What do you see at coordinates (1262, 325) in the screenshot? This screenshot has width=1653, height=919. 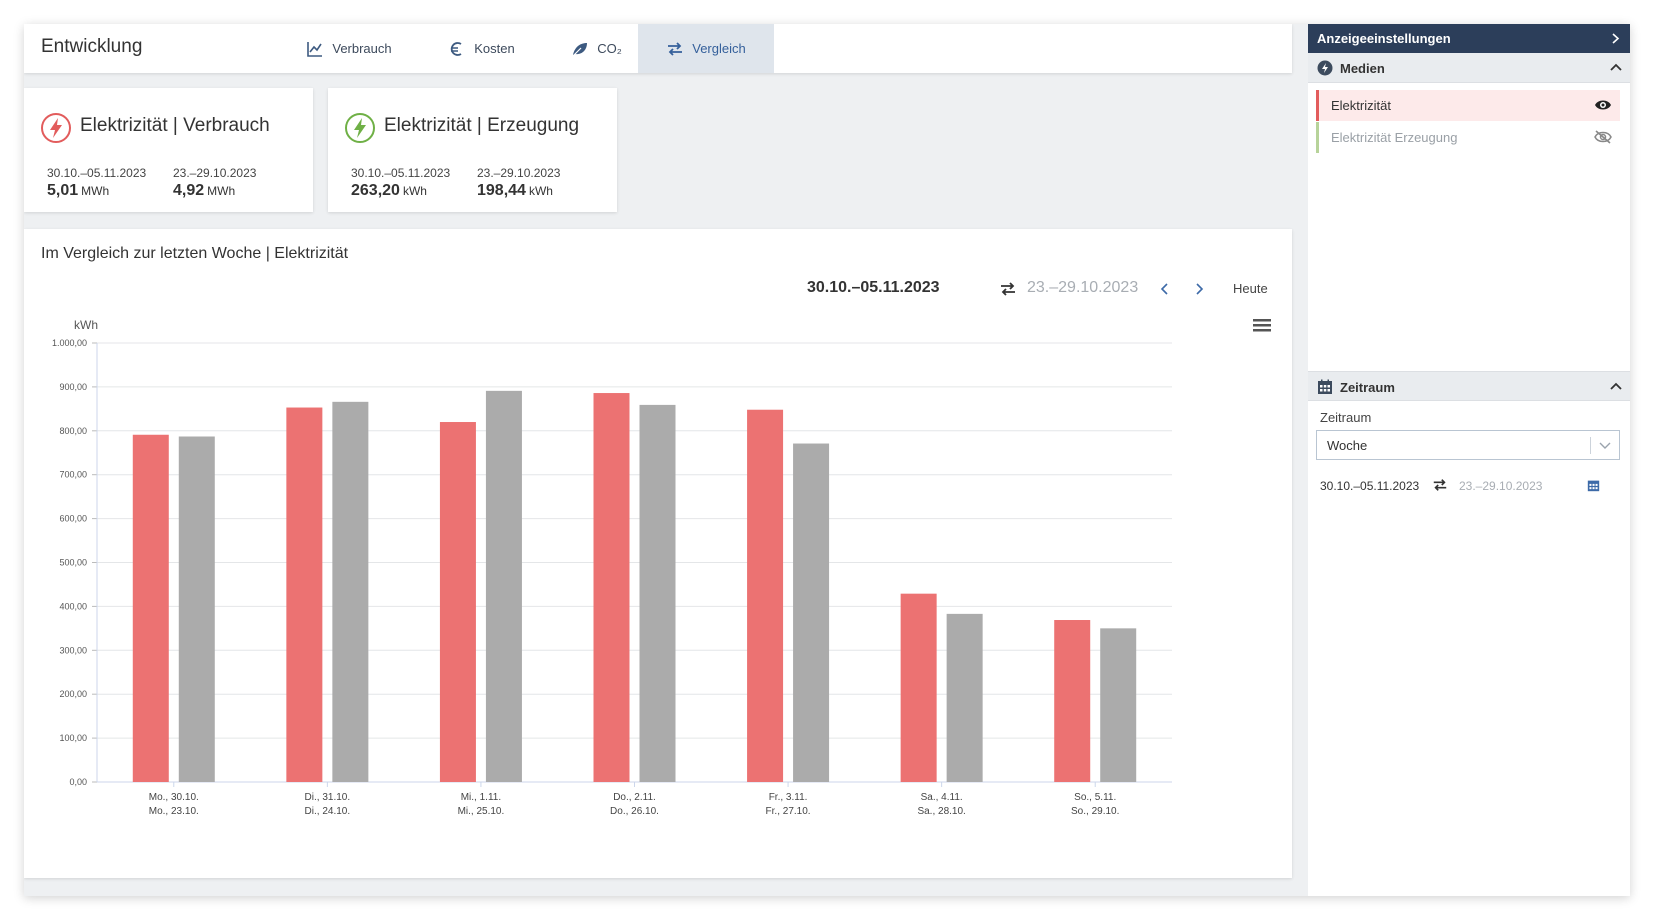 I see `hamburger-menu-icon` at bounding box center [1262, 325].